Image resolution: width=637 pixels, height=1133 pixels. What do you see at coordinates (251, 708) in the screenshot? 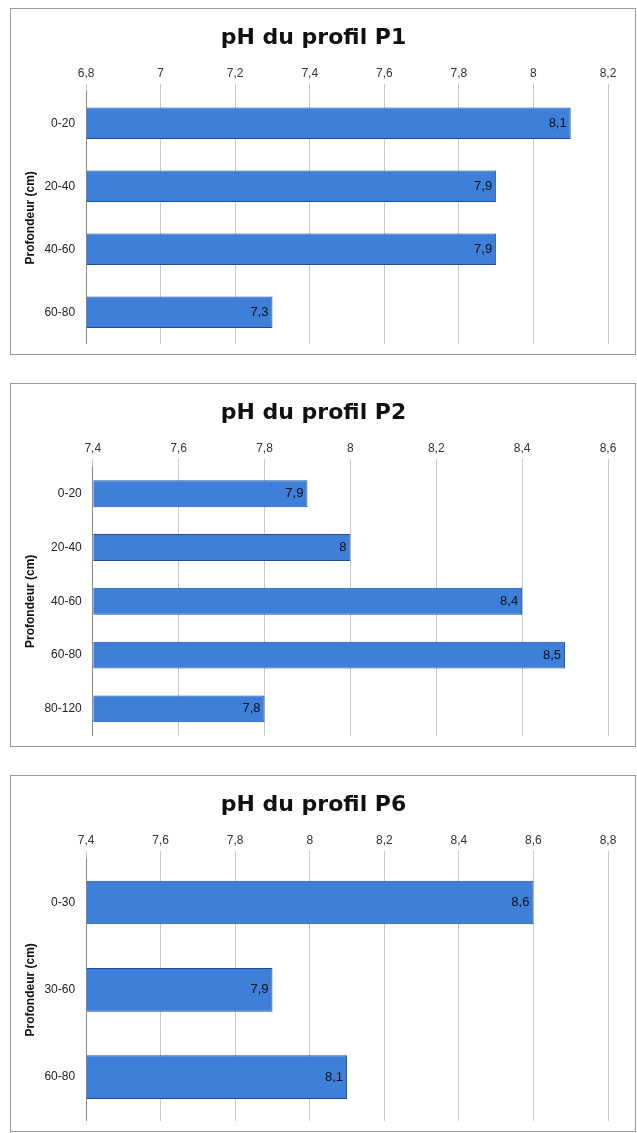
I see `data-label: 7,8` at bounding box center [251, 708].